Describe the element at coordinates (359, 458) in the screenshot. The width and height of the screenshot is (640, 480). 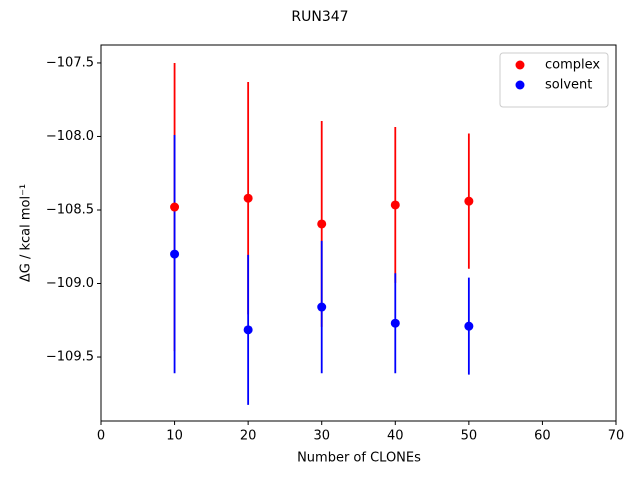
I see `x-axis-label: Number of CLONEs` at that location.